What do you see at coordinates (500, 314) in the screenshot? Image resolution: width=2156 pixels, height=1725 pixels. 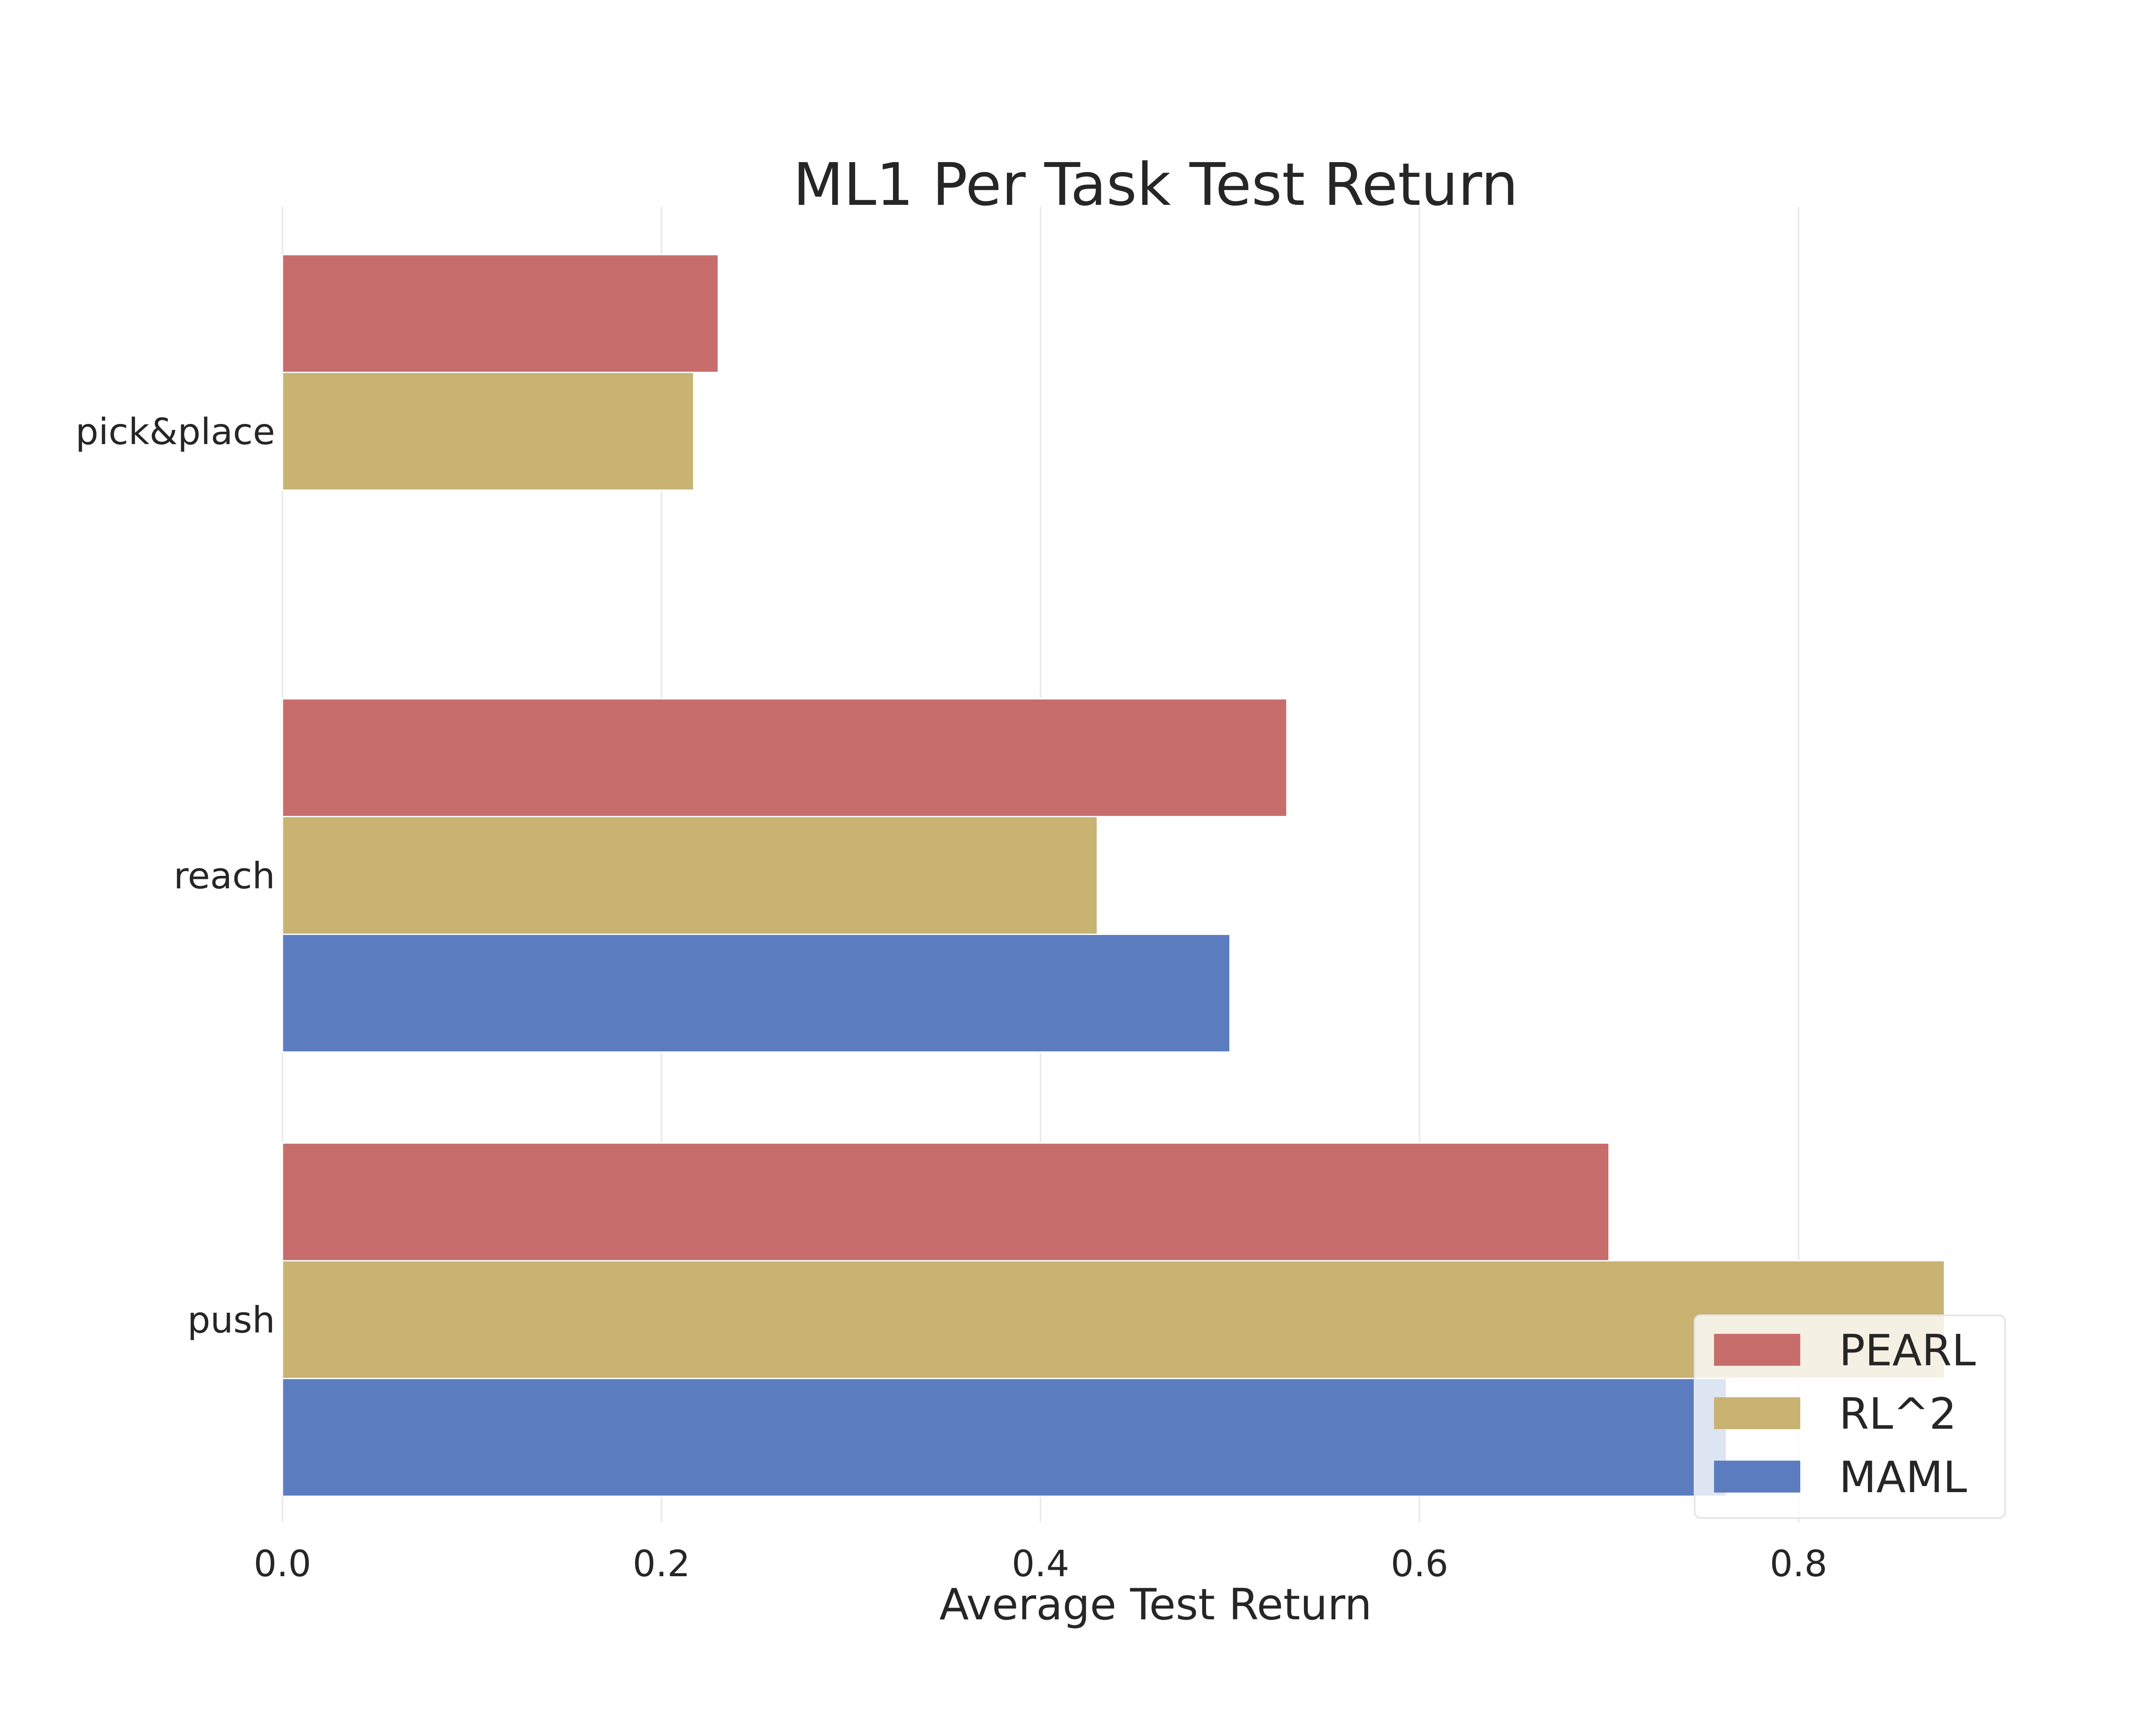 I see `bar-pearl-pick-place` at bounding box center [500, 314].